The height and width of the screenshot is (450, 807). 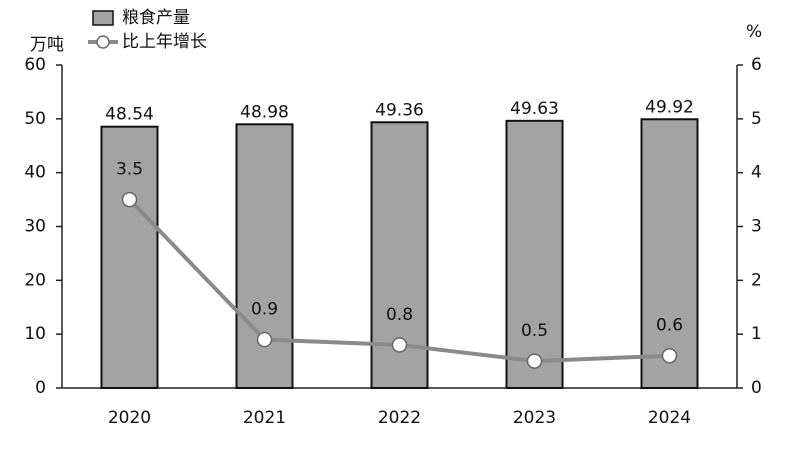 I want to click on line-label: 3.5, so click(x=129, y=170).